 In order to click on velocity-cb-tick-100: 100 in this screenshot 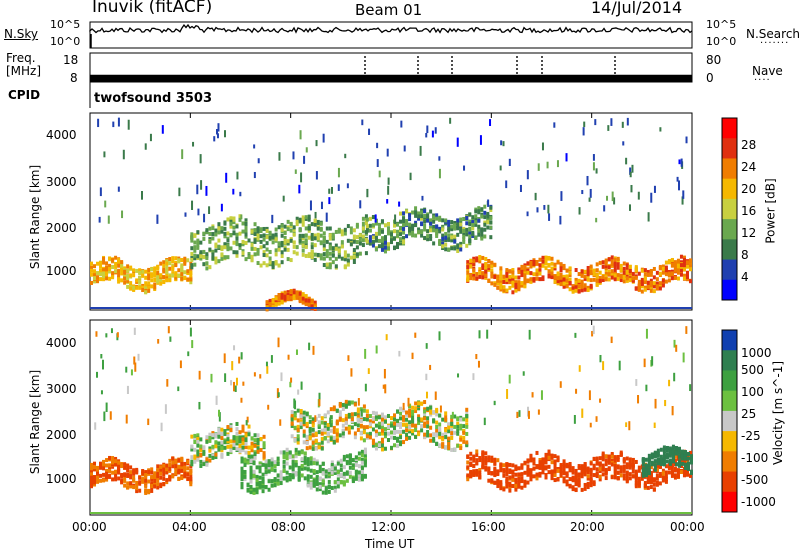, I will do `click(752, 392)`.